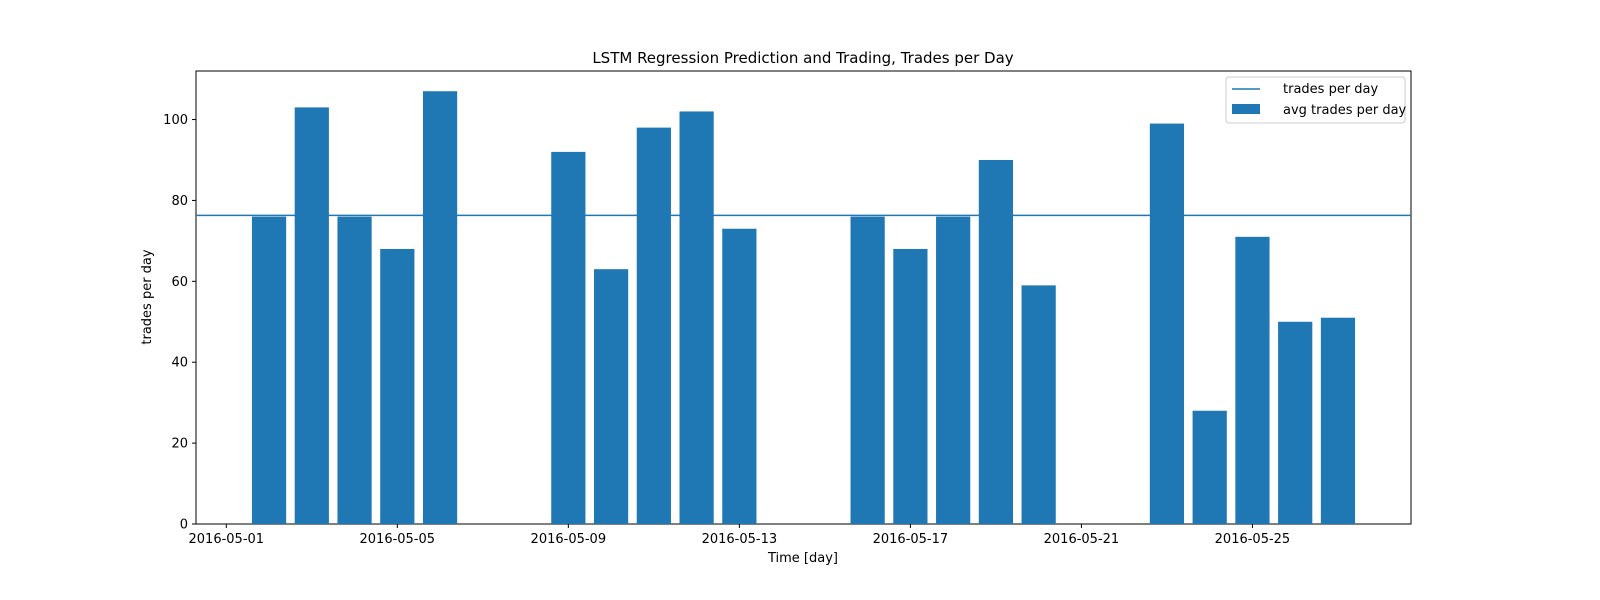 This screenshot has height=600, width=1600. What do you see at coordinates (1345, 110) in the screenshot?
I see `legend-label-avg-trades-per-day: avg trades per day` at bounding box center [1345, 110].